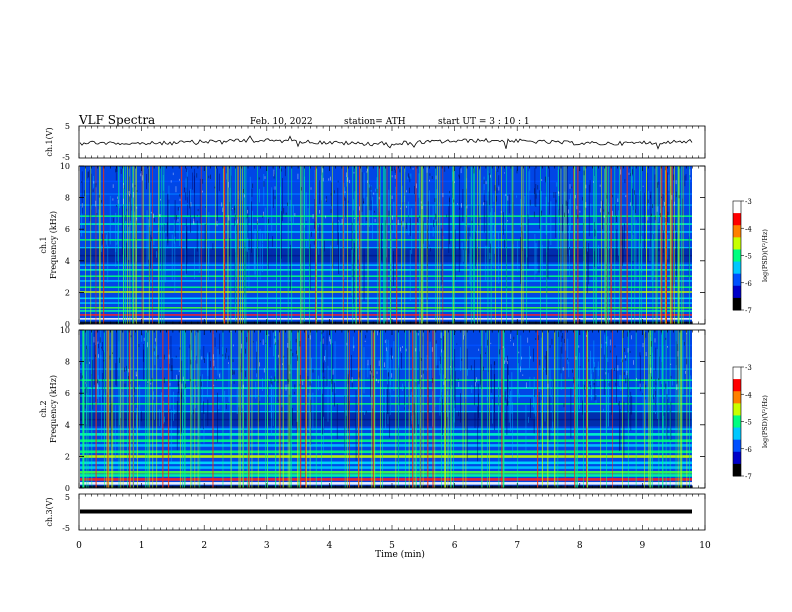 The width and height of the screenshot is (792, 612). What do you see at coordinates (281, 122) in the screenshot?
I see `date-label: Feb. 10, 2022` at bounding box center [281, 122].